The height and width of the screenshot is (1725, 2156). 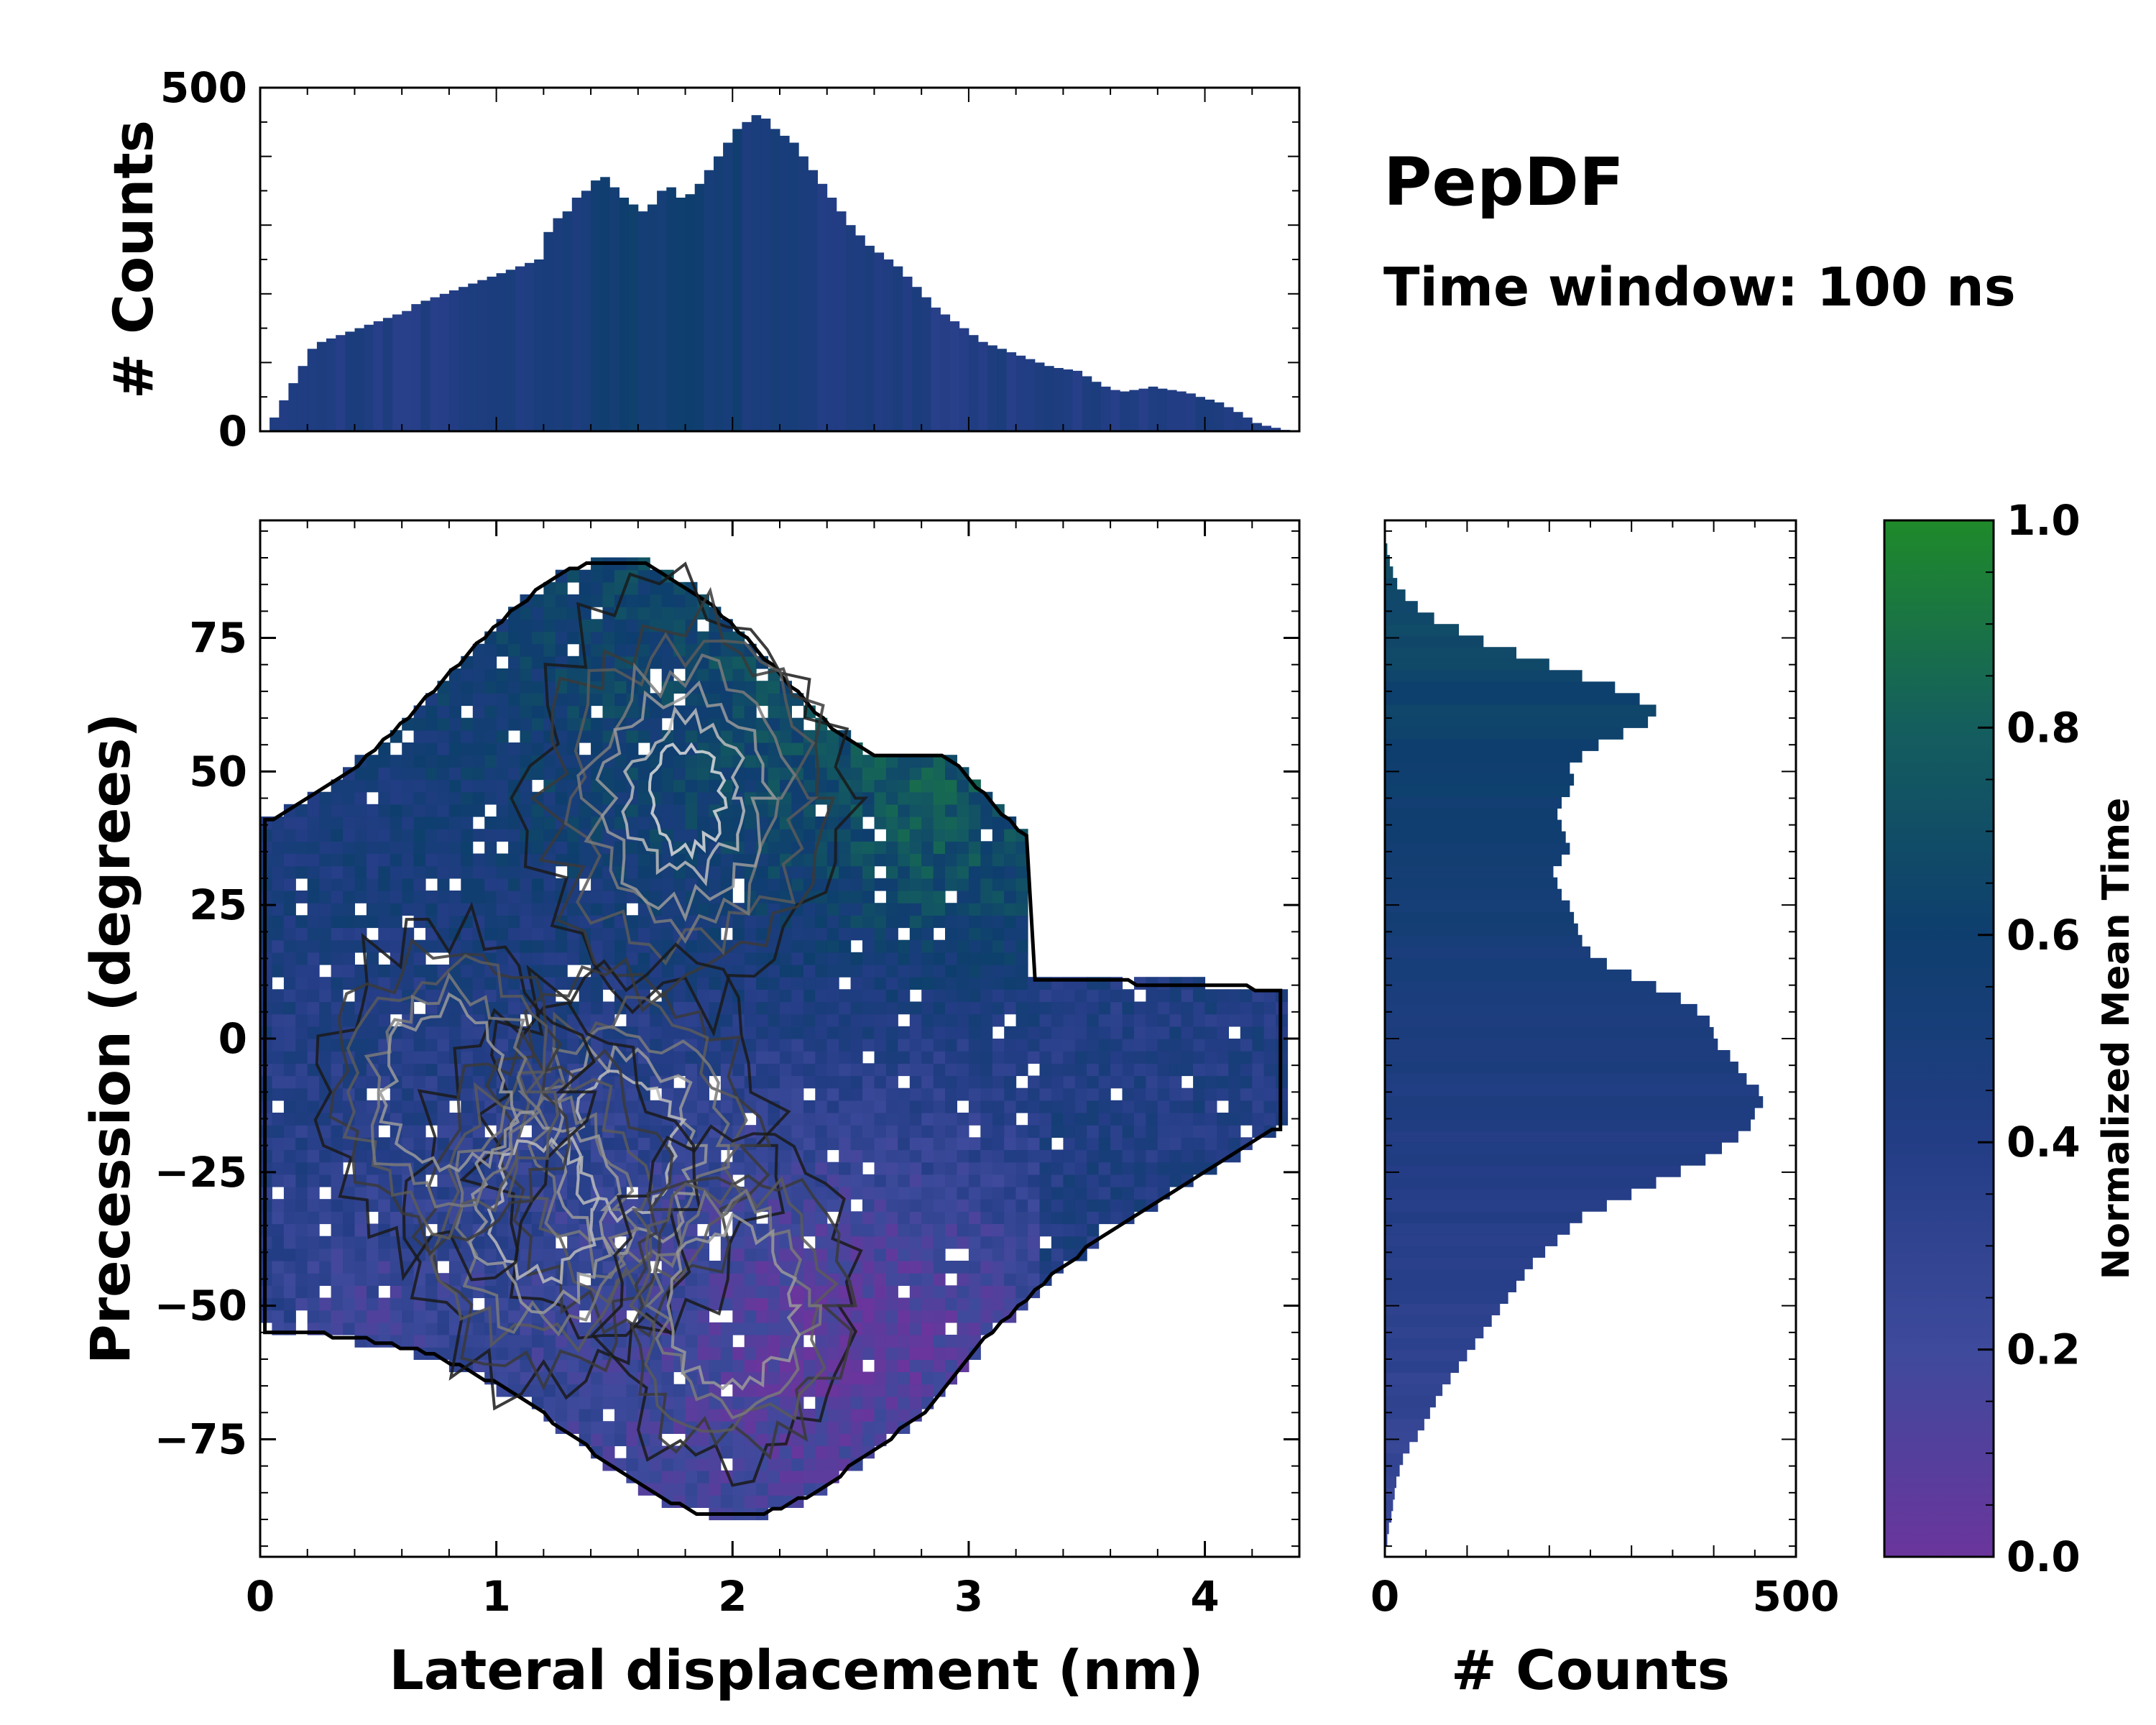 What do you see at coordinates (449, 1082) in the screenshot?
I see `density-contour` at bounding box center [449, 1082].